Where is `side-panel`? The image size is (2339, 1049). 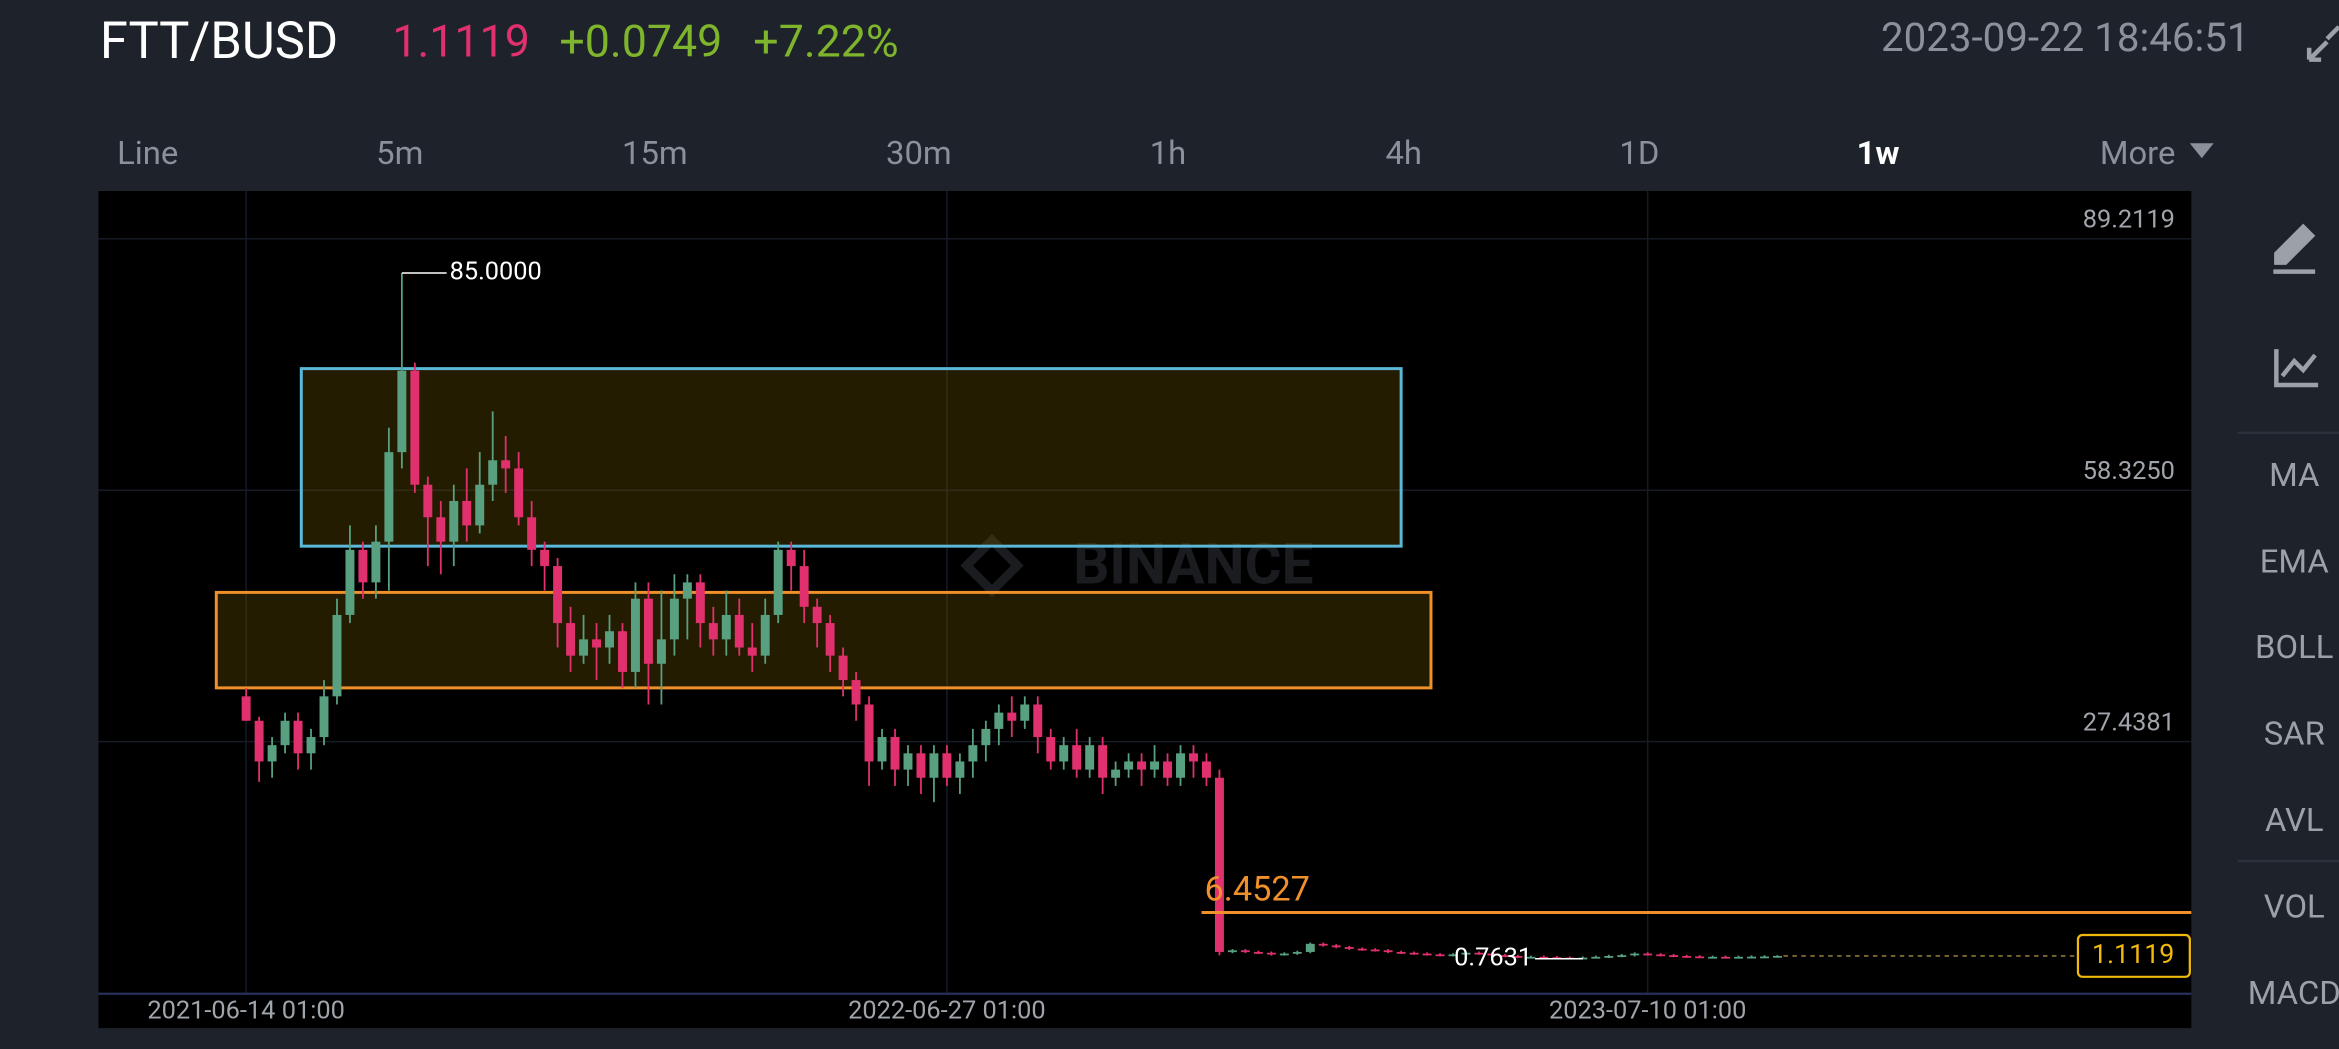
side-panel is located at coordinates (2288, 619).